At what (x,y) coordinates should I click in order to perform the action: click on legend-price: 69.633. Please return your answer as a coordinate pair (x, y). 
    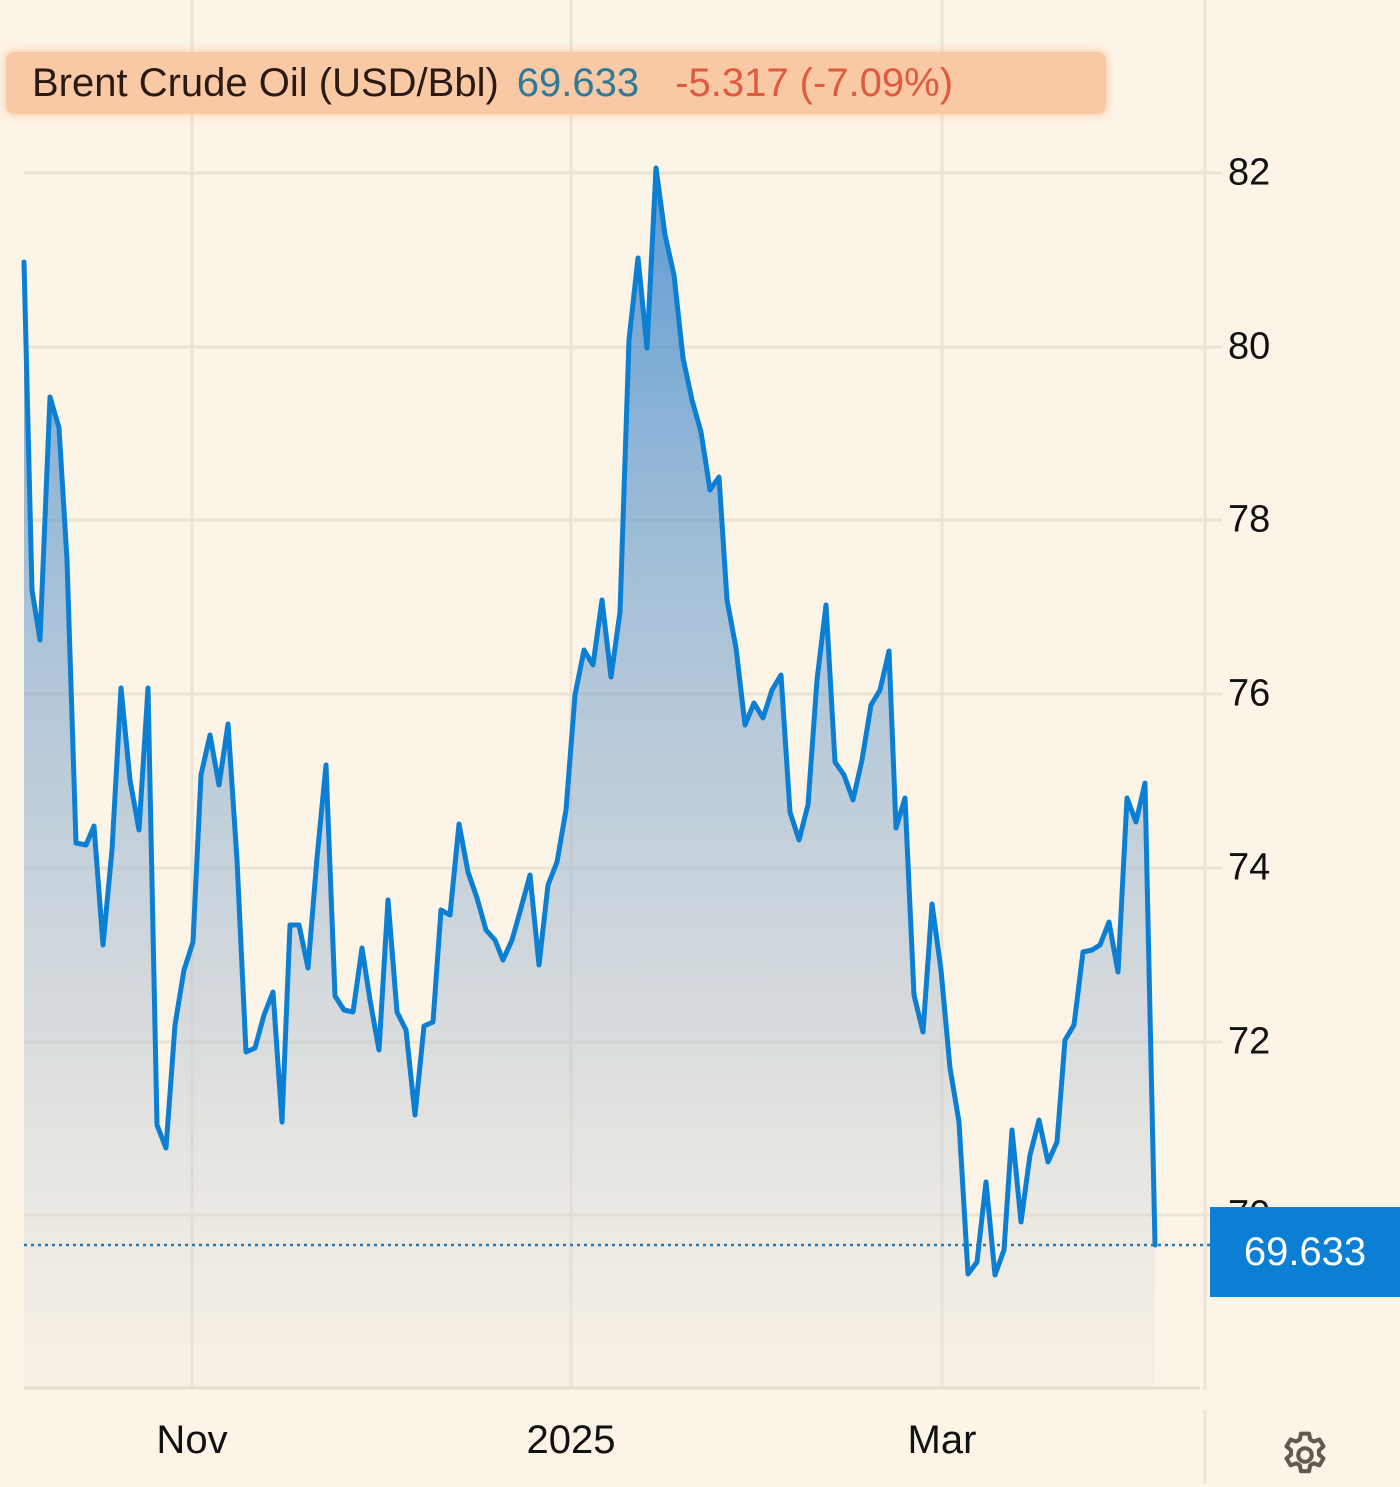
    Looking at the image, I should click on (578, 82).